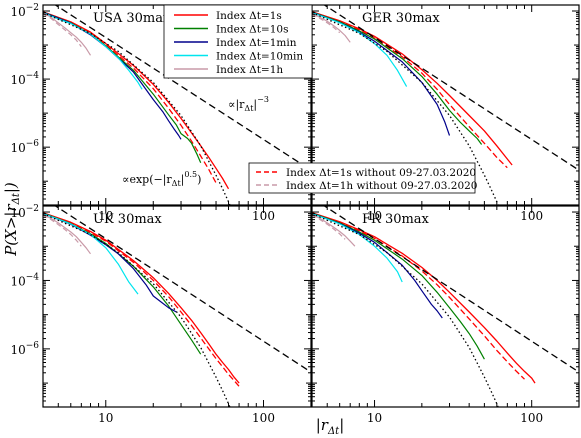 The width and height of the screenshot is (581, 438). What do you see at coordinates (132, 18) in the screenshot?
I see `panel-title: USA 30max` at bounding box center [132, 18].